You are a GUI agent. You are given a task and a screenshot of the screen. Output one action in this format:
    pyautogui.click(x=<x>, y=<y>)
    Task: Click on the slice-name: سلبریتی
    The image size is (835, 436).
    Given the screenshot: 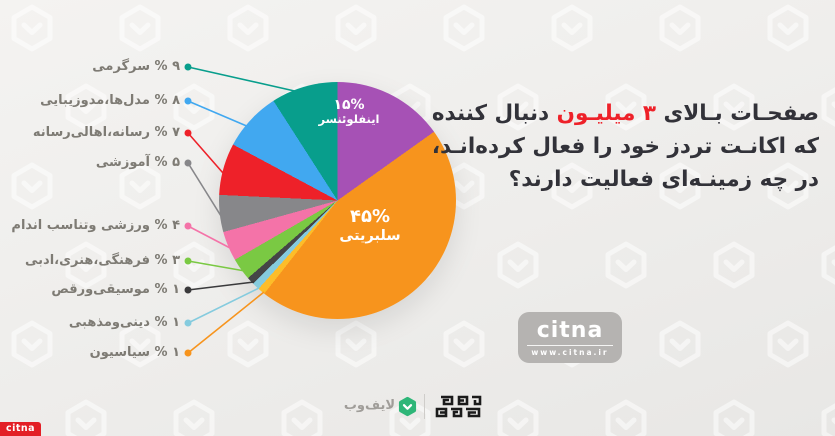 What is the action you would take?
    pyautogui.click(x=370, y=235)
    